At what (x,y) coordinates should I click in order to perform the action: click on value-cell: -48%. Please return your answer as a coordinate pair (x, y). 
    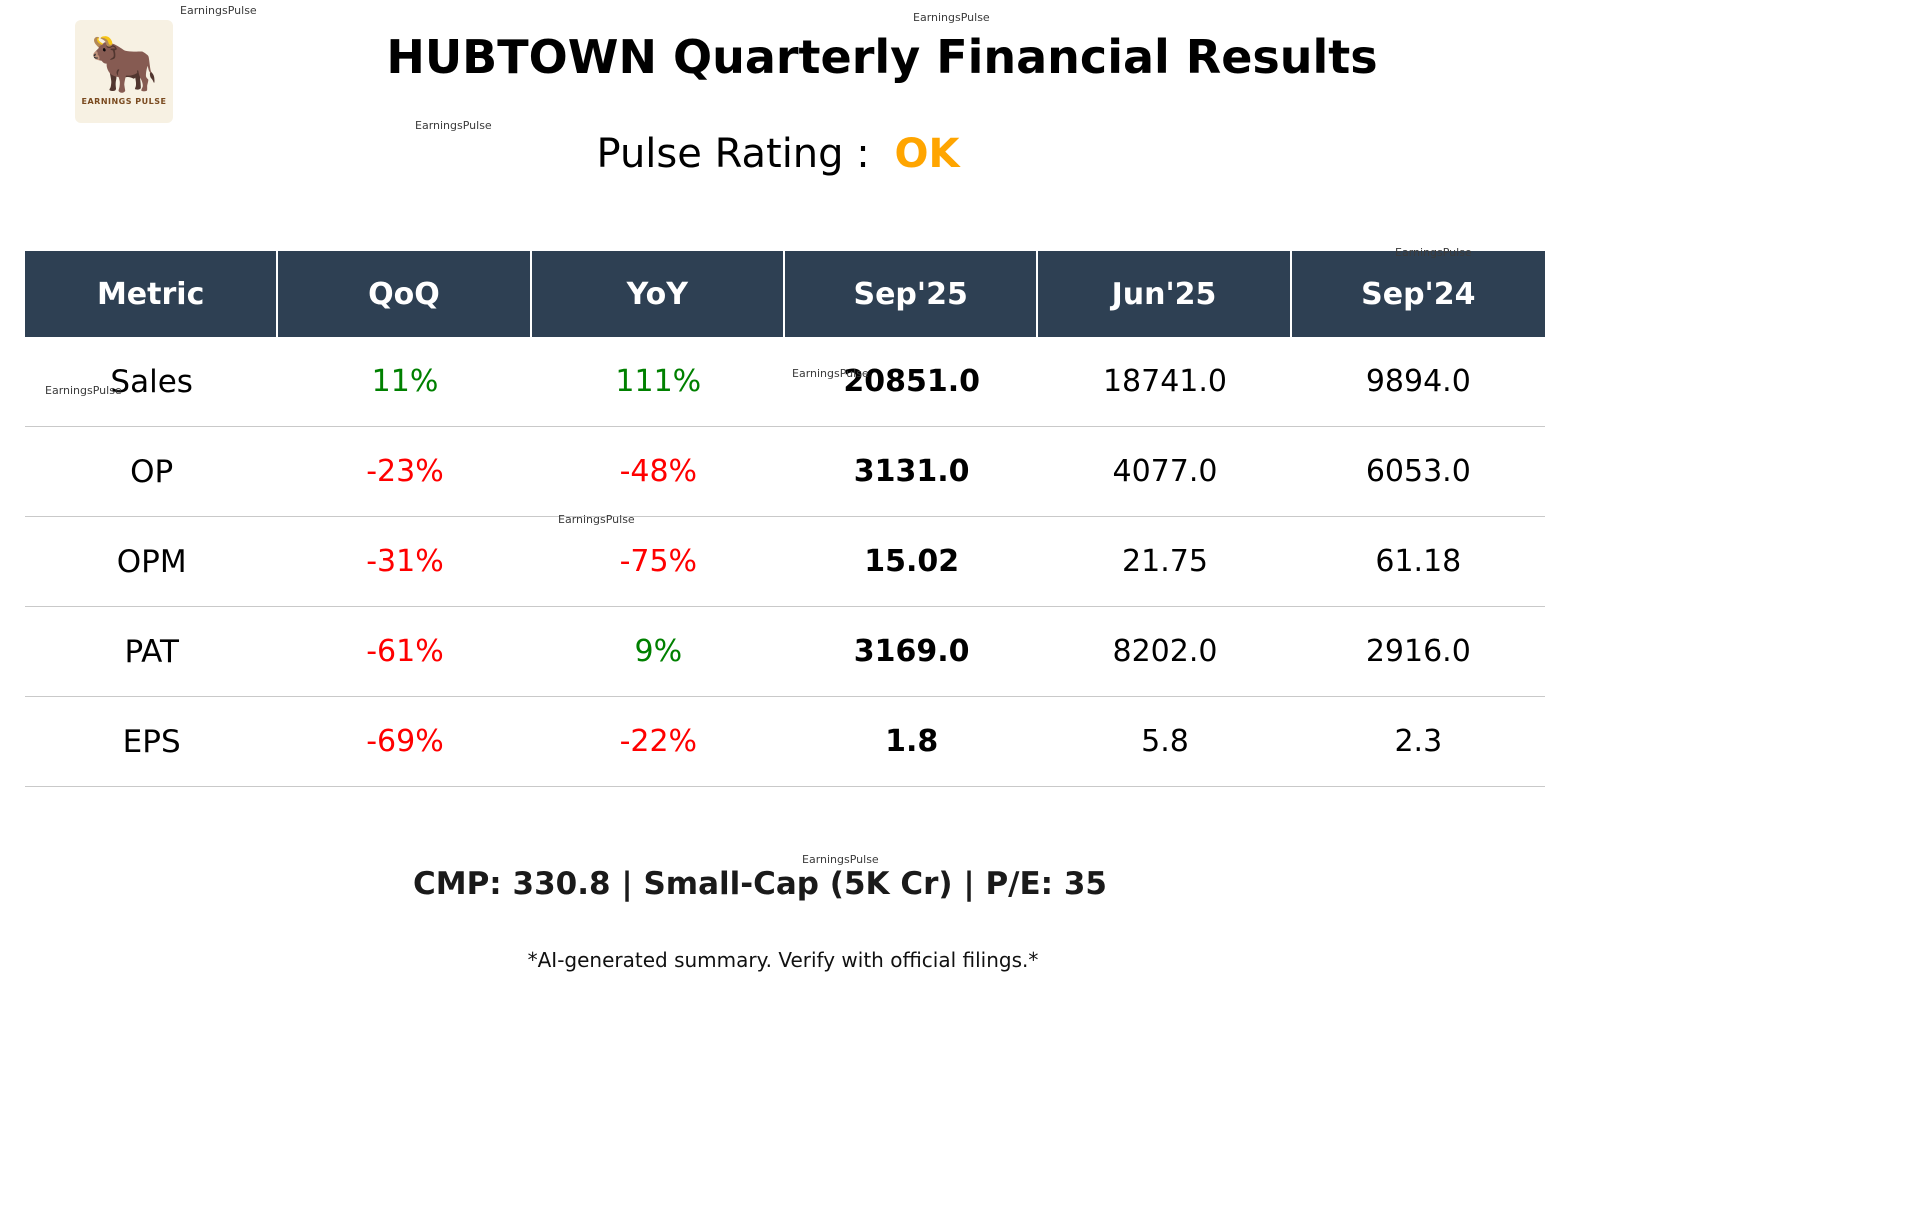
    Looking at the image, I should click on (658, 471).